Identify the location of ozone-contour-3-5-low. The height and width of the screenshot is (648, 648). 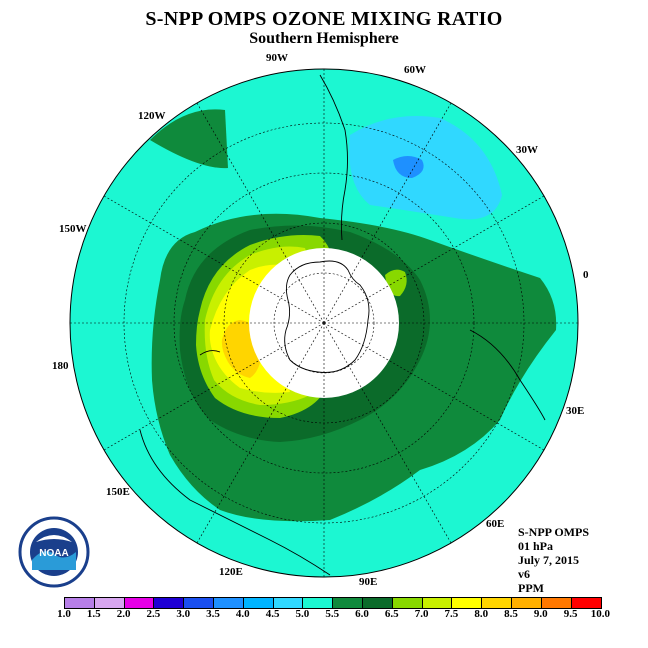
(408, 167).